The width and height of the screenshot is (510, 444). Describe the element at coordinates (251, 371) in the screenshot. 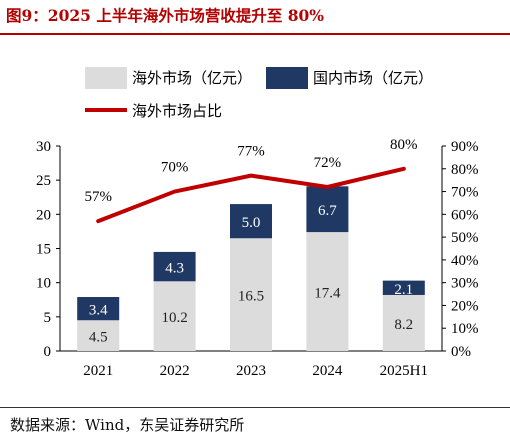

I see `x-tick-label: 2023` at that location.